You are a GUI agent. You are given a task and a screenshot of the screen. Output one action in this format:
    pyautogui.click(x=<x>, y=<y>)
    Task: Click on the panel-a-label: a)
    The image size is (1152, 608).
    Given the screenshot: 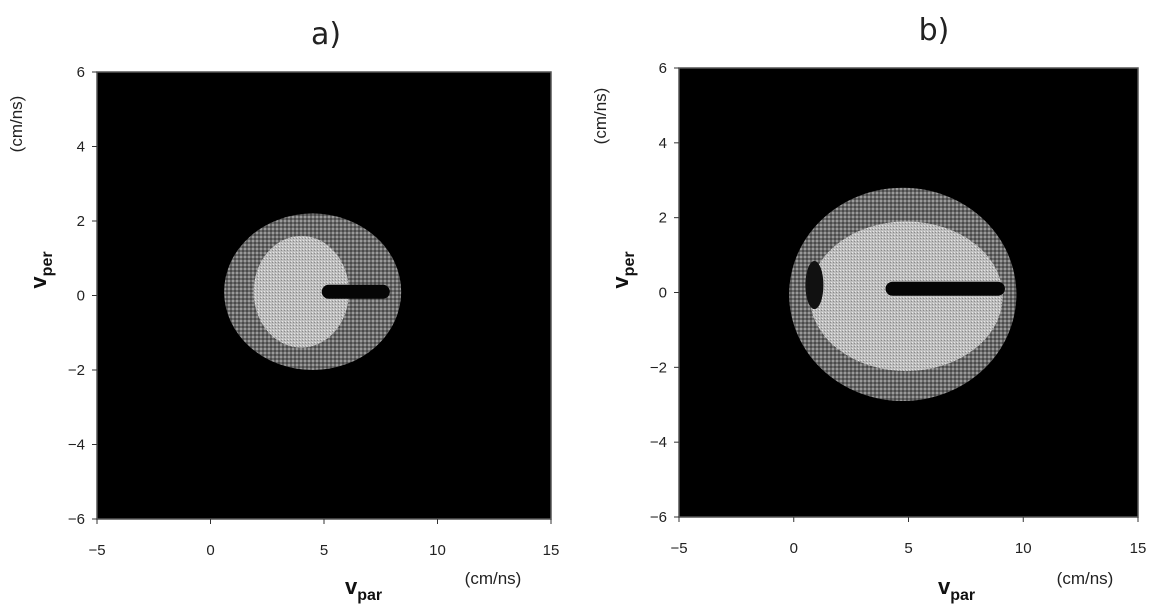 What is the action you would take?
    pyautogui.click(x=326, y=34)
    